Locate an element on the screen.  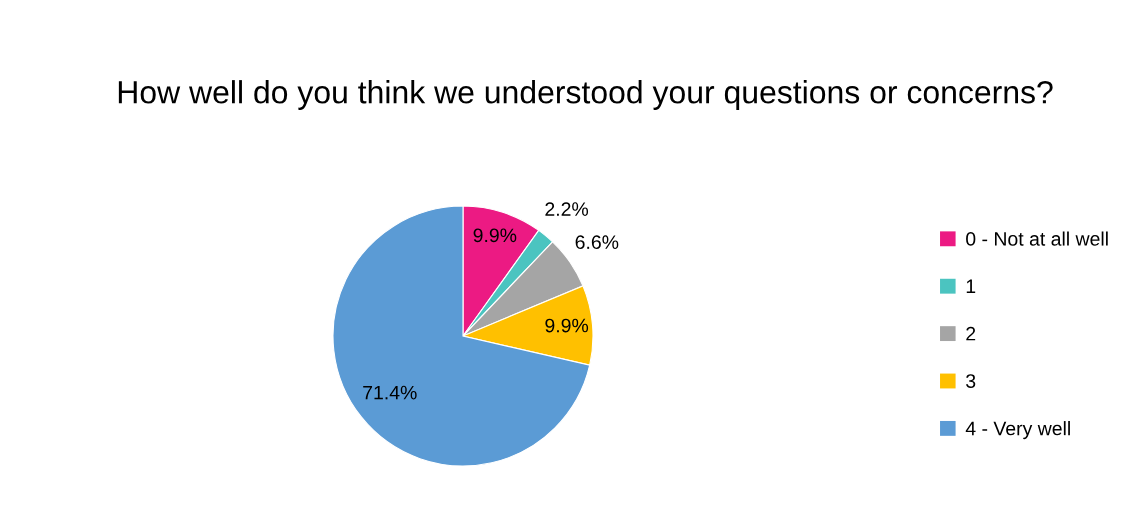
legend-label: 3 is located at coordinates (971, 381).